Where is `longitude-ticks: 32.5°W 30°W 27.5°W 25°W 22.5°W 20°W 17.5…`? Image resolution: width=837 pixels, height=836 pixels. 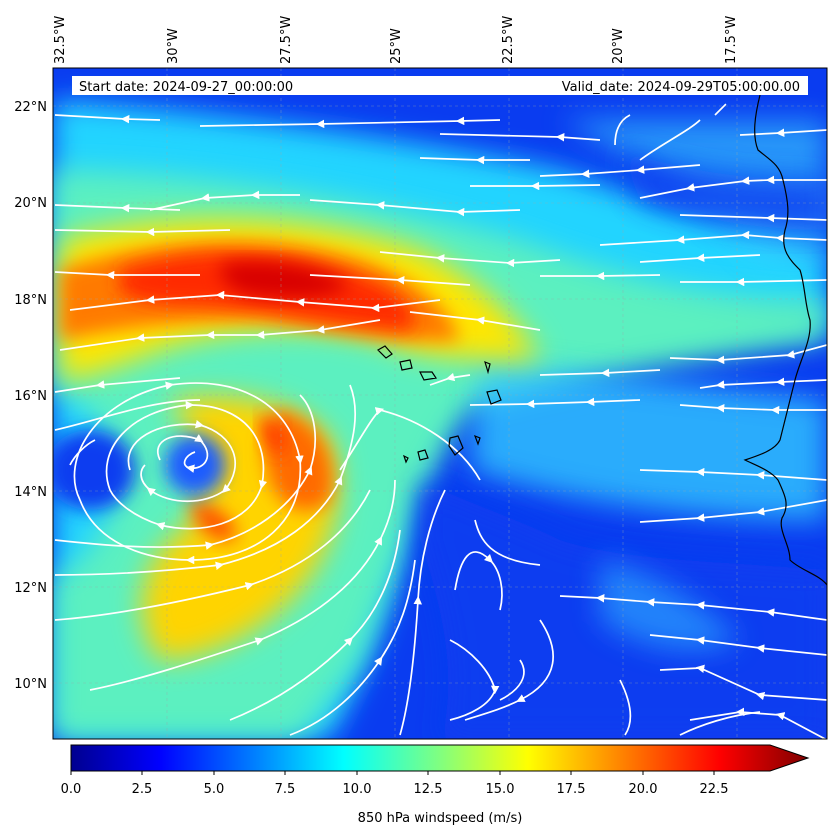 longitude-ticks: 32.5°W 30°W 27.5°W 25°W 22.5°W 20°W 17.5… is located at coordinates (396, 40).